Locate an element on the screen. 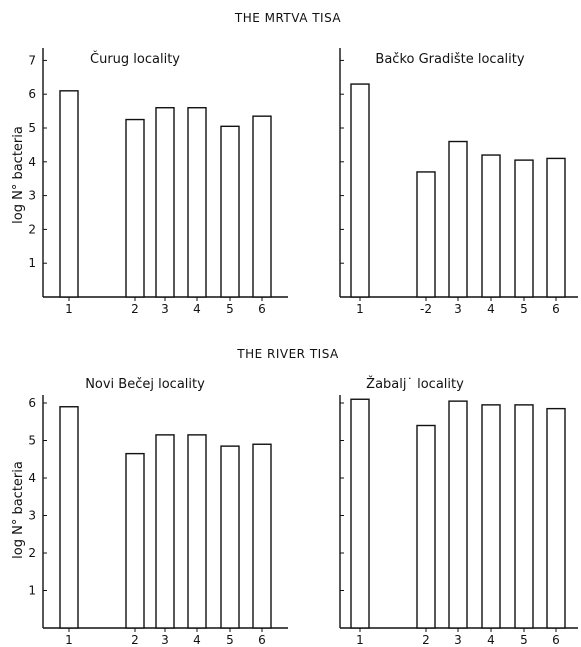 This screenshot has height=647, width=581. section-title-mrtva-tisa: THE MRTVA TISA is located at coordinates (288, 18).